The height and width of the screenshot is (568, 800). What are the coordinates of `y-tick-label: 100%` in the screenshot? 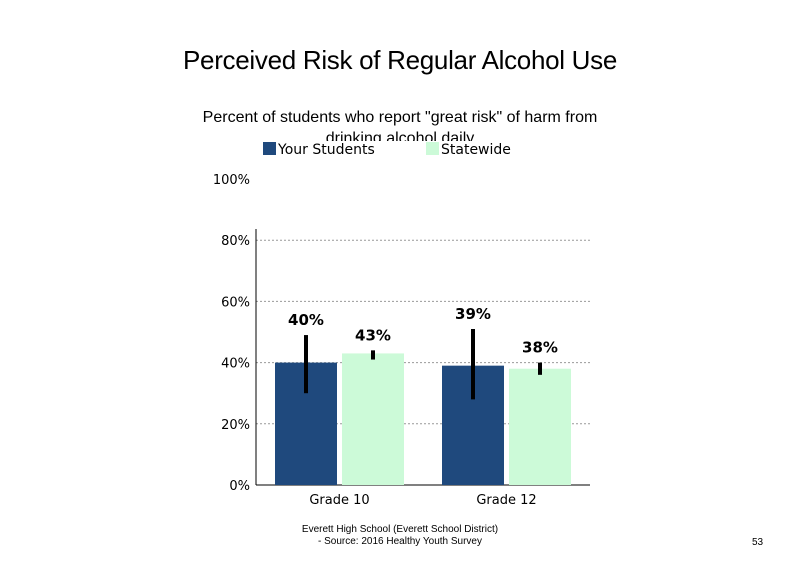 It's located at (231, 180).